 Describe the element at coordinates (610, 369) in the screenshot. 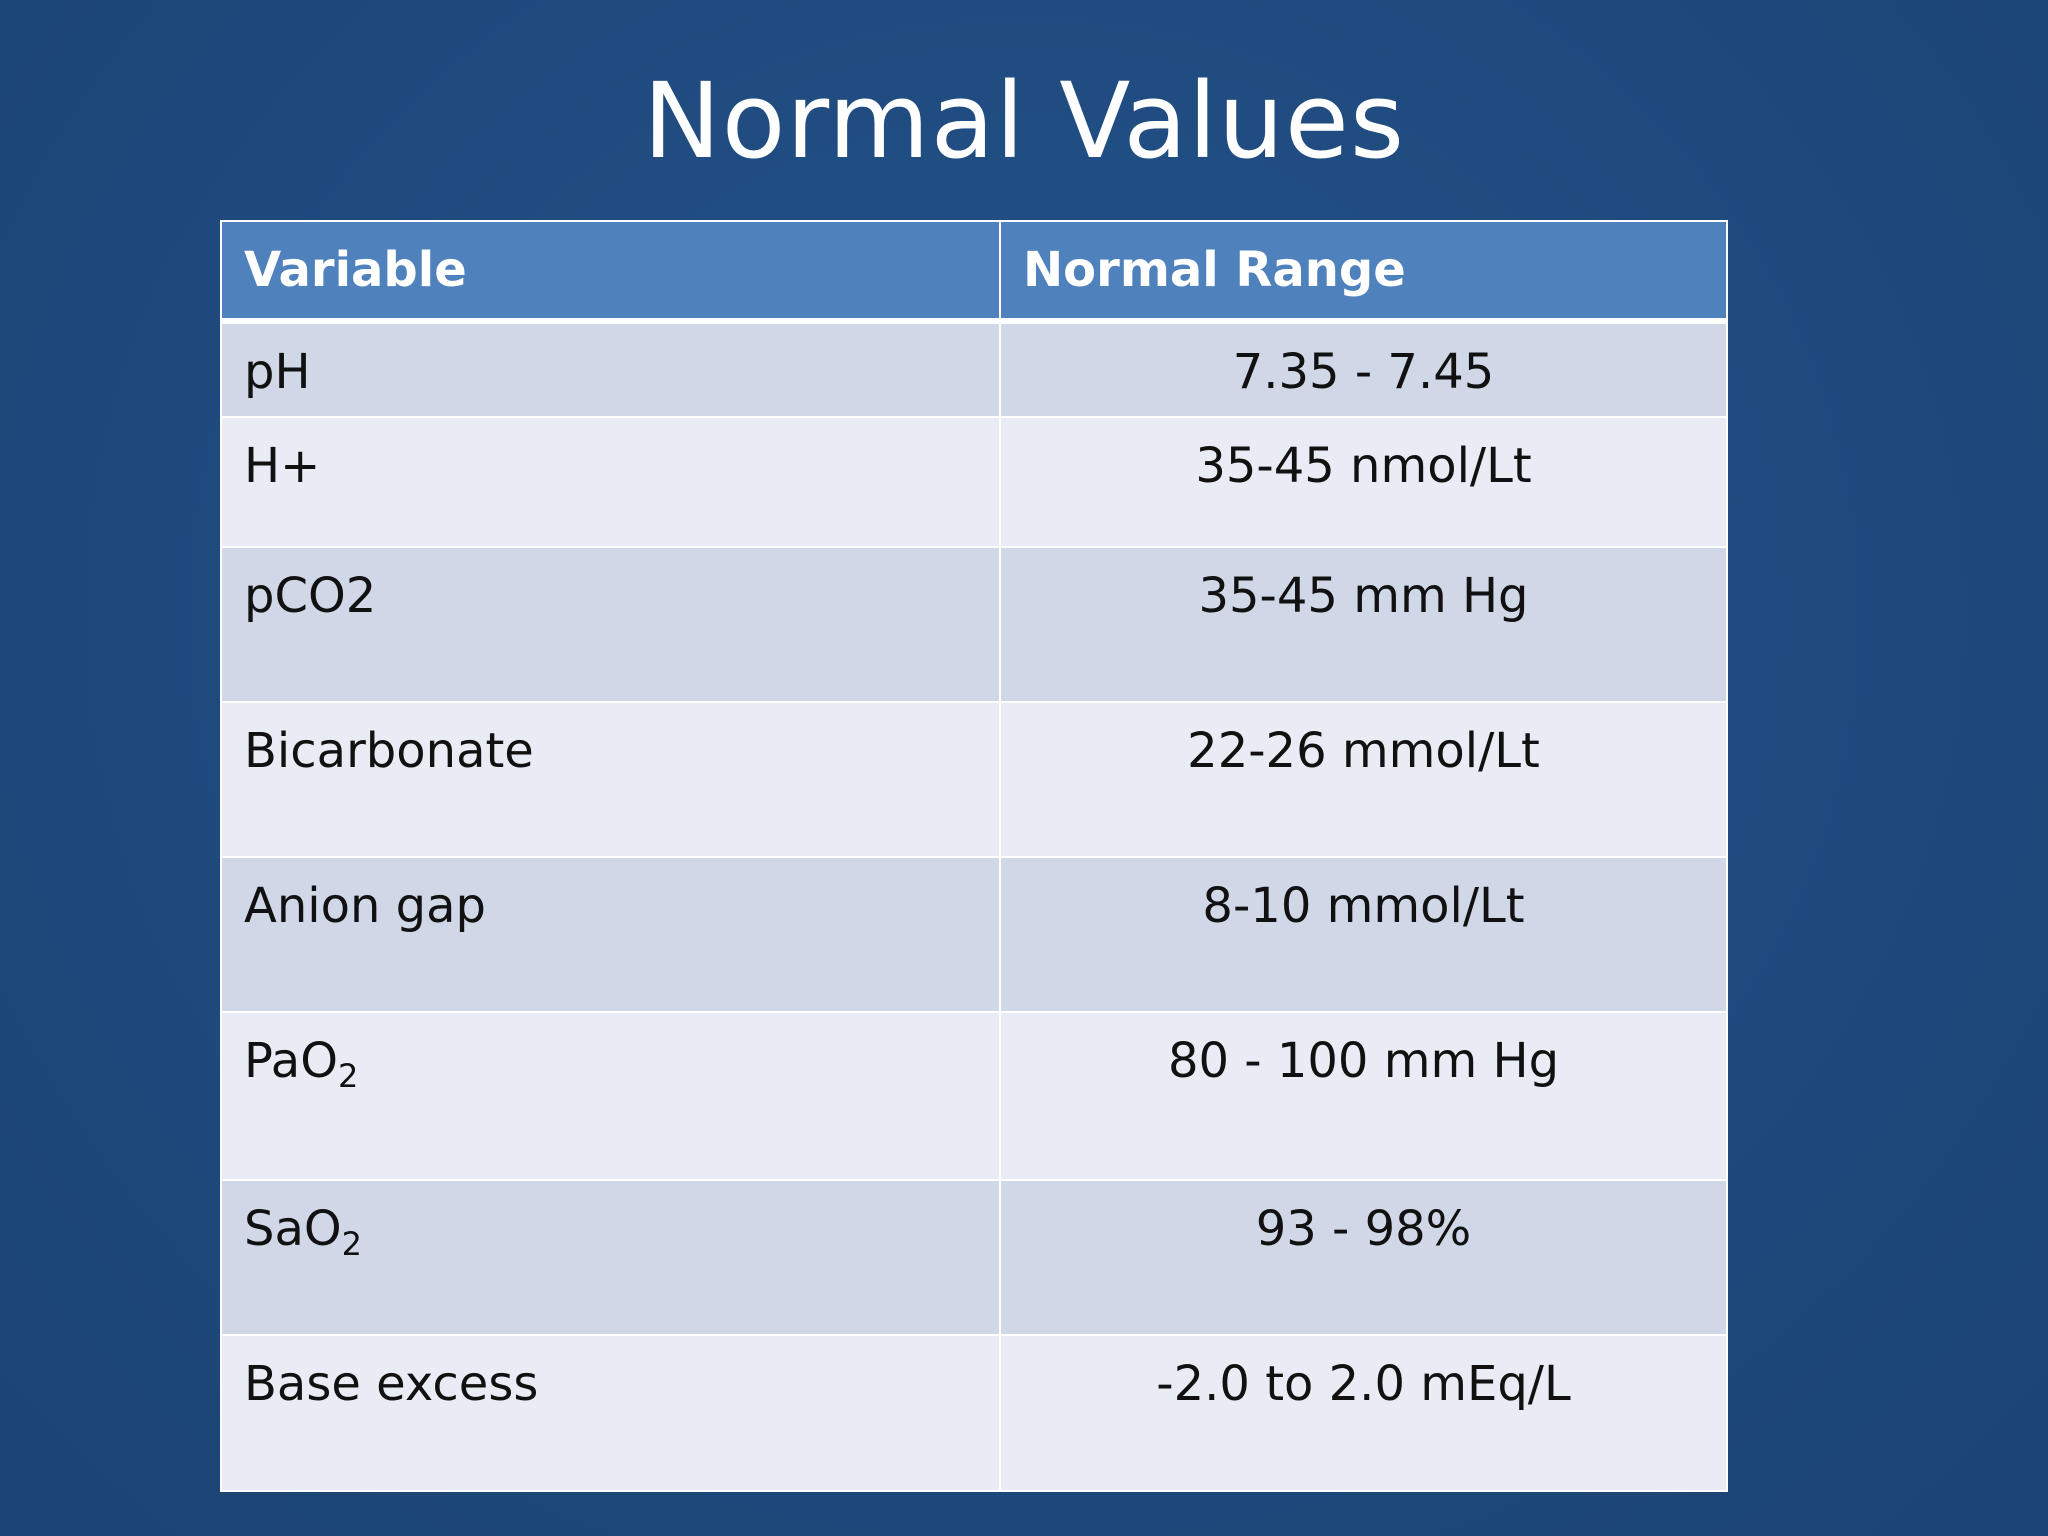

I see `variable-cell: pH` at that location.